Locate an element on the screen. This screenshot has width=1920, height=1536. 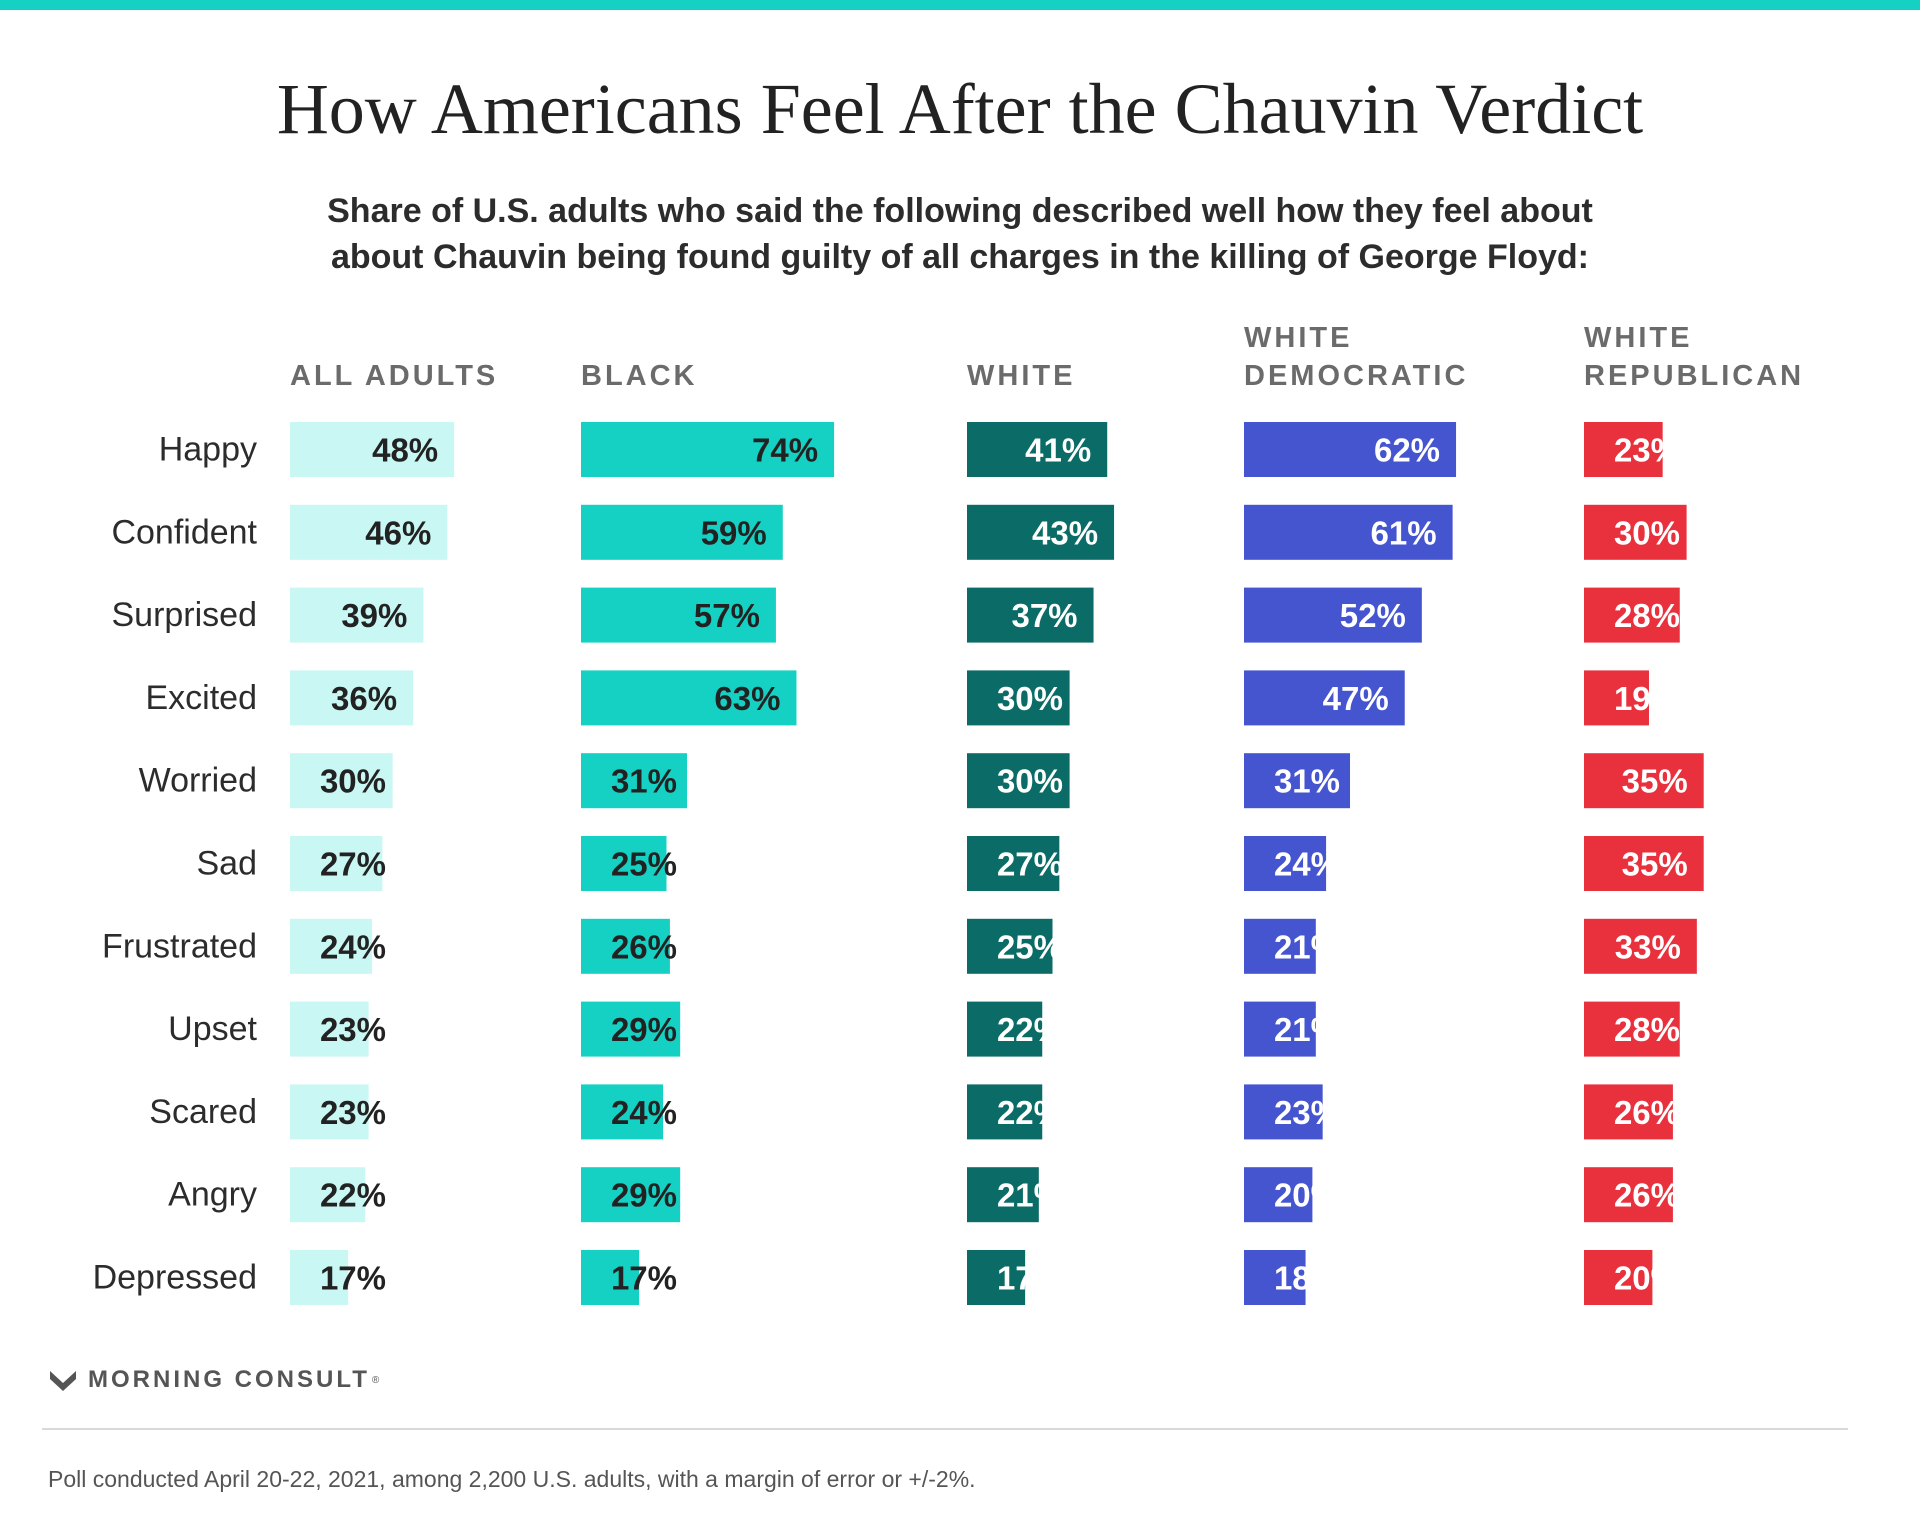
bar-white-democratic-surprised is located at coordinates (1333, 615).